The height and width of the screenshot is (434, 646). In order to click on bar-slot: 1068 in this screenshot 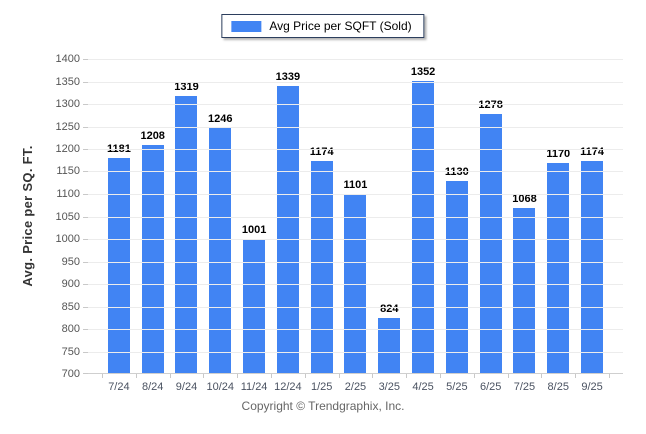, I will do `click(525, 216)`.